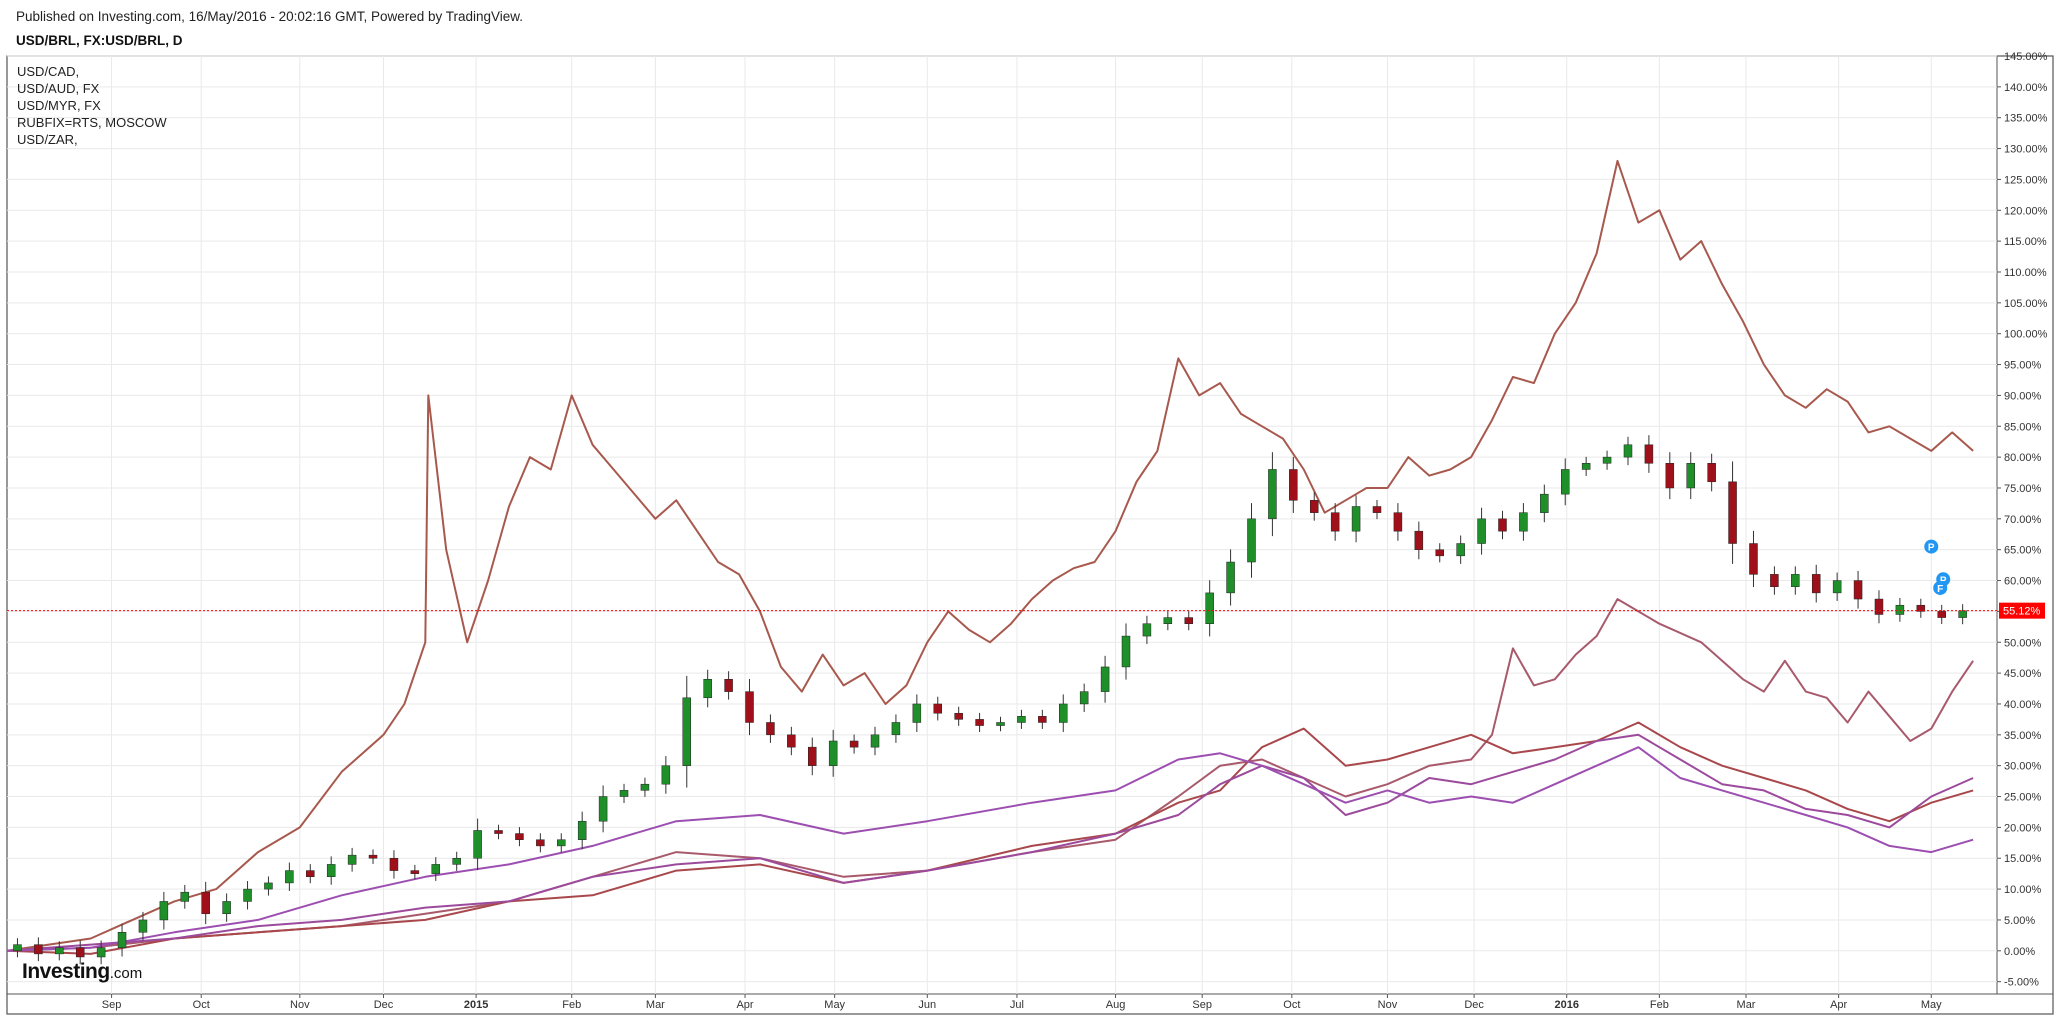 The height and width of the screenshot is (1018, 2061). Describe the element at coordinates (2026, 57) in the screenshot. I see `y-tick-label: 145.00%` at that location.